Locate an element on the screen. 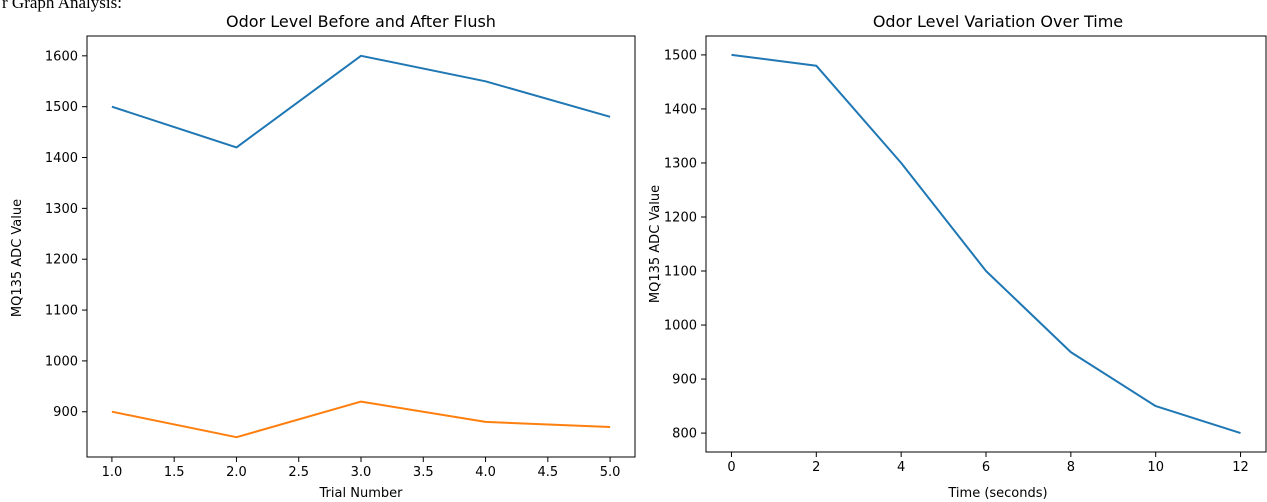 The height and width of the screenshot is (502, 1267). x-tick-label: 12 is located at coordinates (1240, 467).